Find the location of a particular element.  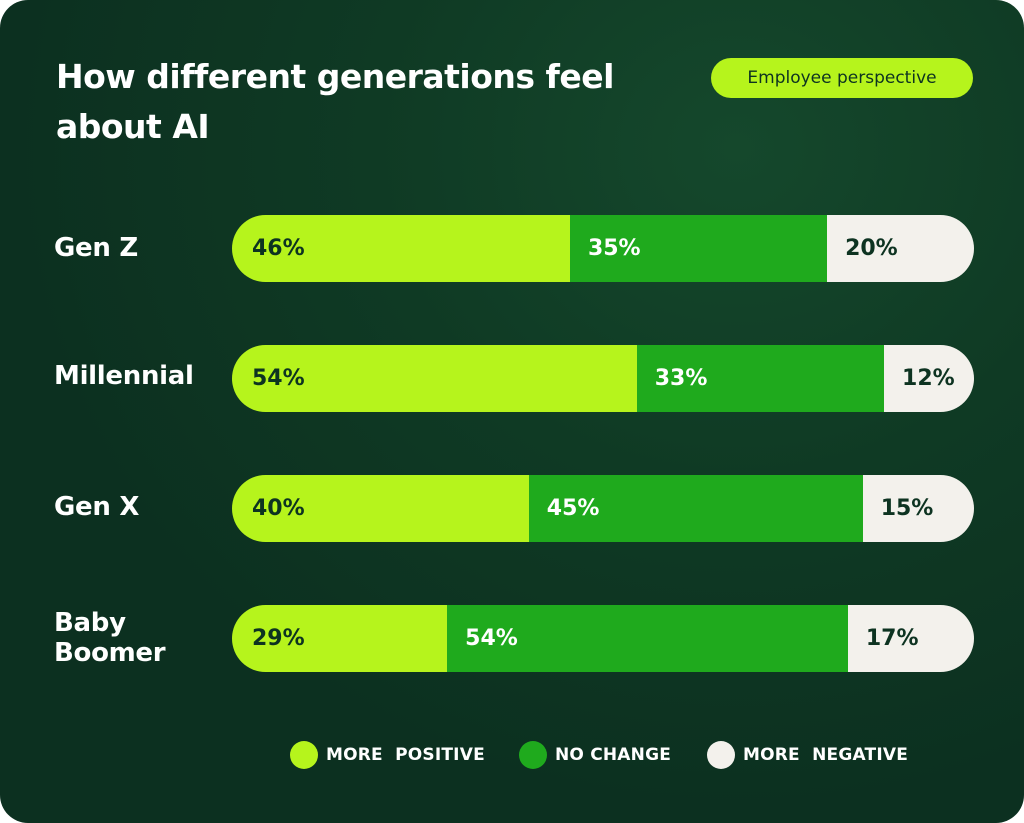

bar-segment-millennial-negative: 12% is located at coordinates (929, 378).